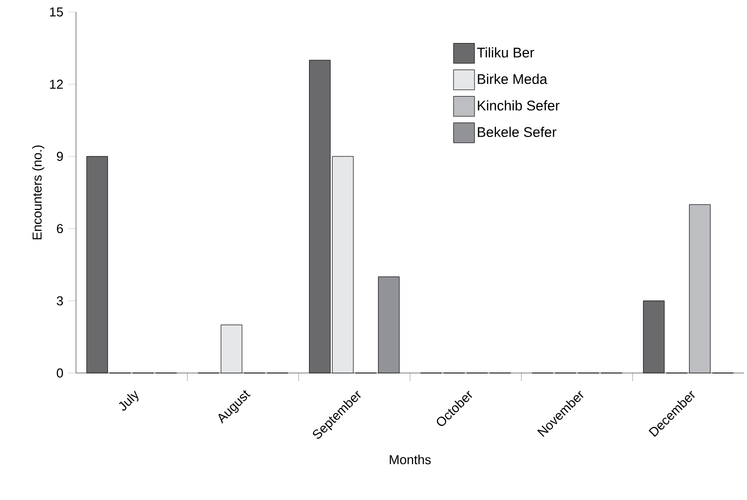 This screenshot has height=500, width=747. What do you see at coordinates (59, 229) in the screenshot?
I see `y-tick-label: 6` at bounding box center [59, 229].